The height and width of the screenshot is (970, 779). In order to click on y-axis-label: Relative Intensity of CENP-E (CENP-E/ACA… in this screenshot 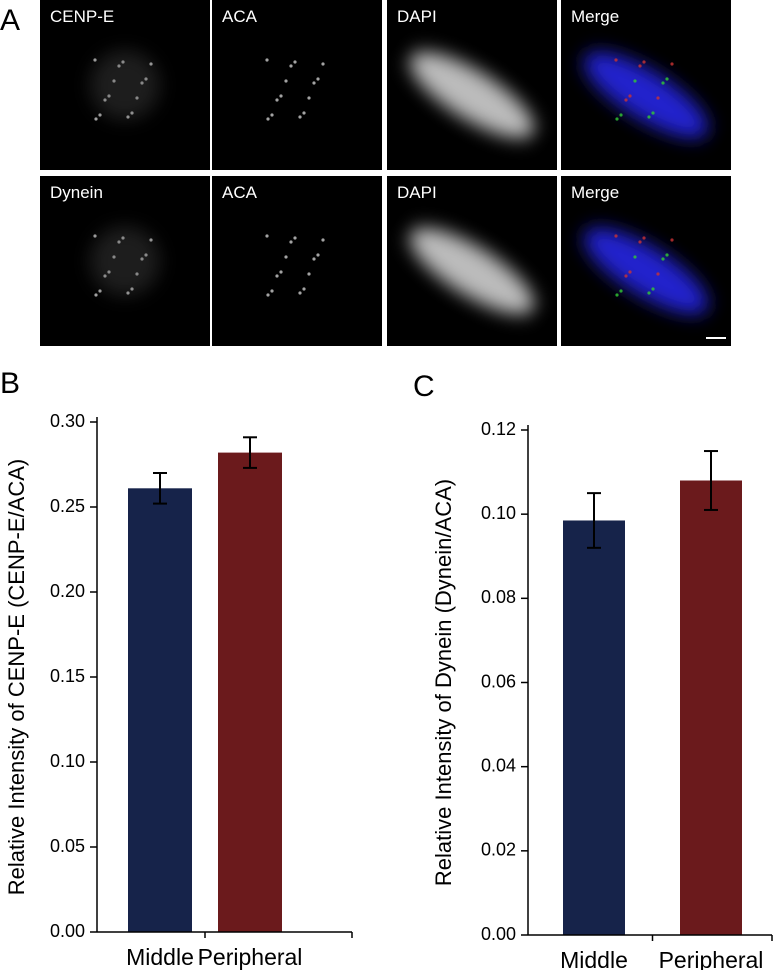, I will do `click(16, 677)`.